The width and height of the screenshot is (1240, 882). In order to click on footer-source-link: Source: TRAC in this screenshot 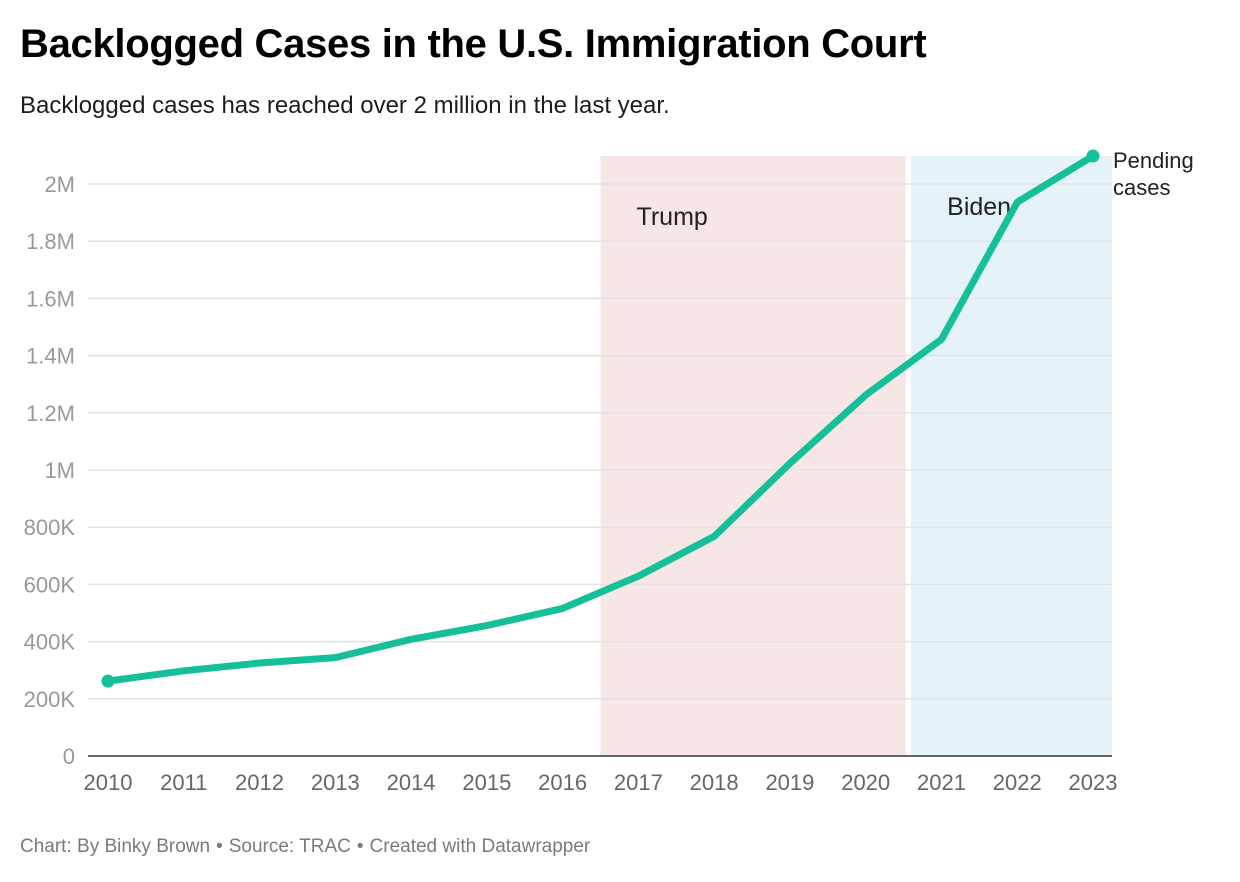, I will do `click(289, 846)`.